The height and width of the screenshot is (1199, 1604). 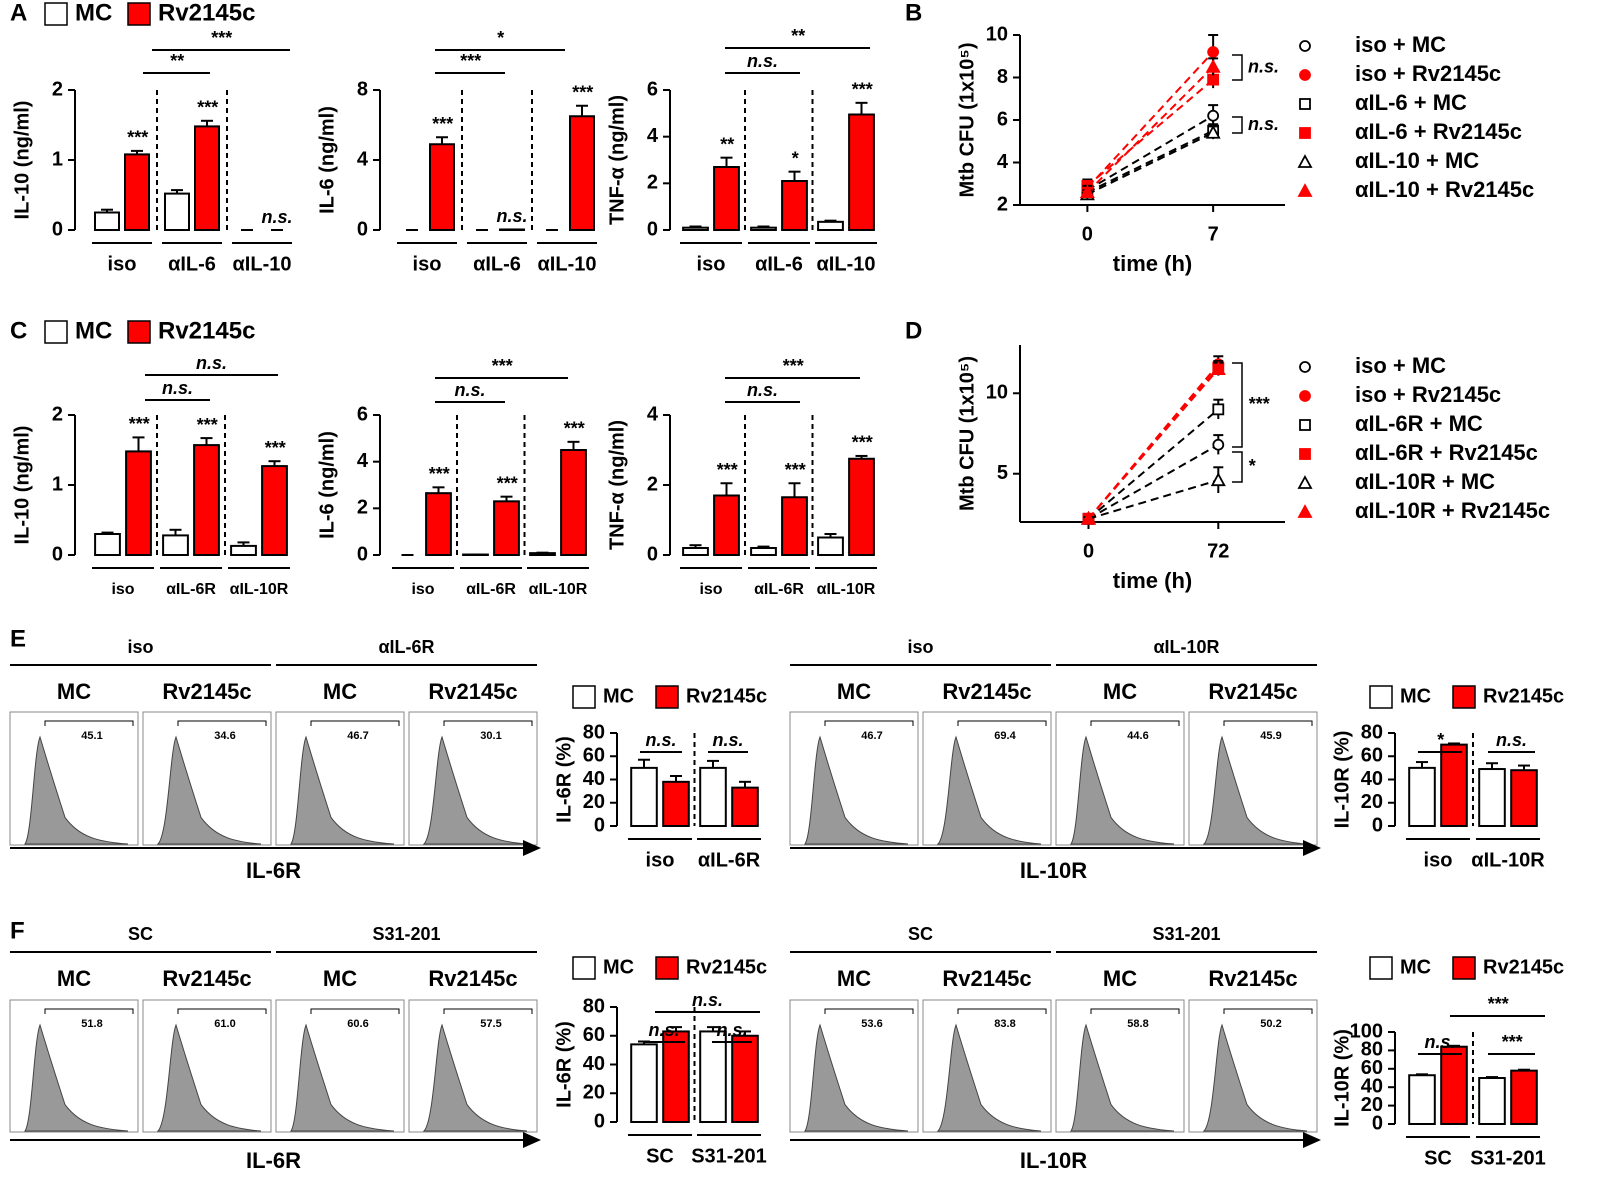 What do you see at coordinates (57, 554) in the screenshot?
I see `y-tick-label: 0` at bounding box center [57, 554].